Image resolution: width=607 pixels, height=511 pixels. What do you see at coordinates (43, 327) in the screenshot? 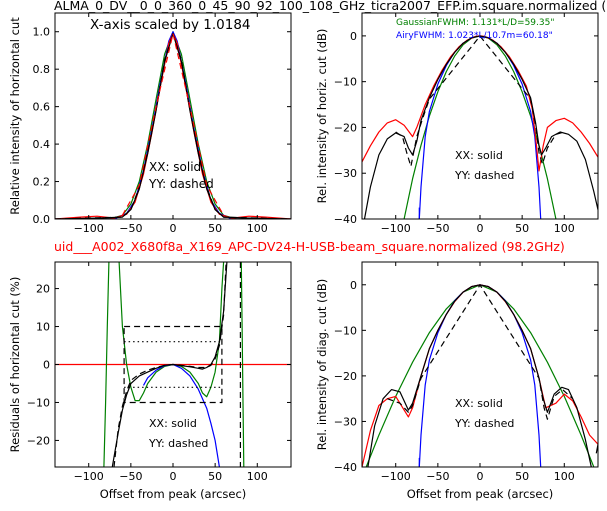
I see `y-tick-label: 10` at bounding box center [43, 327].